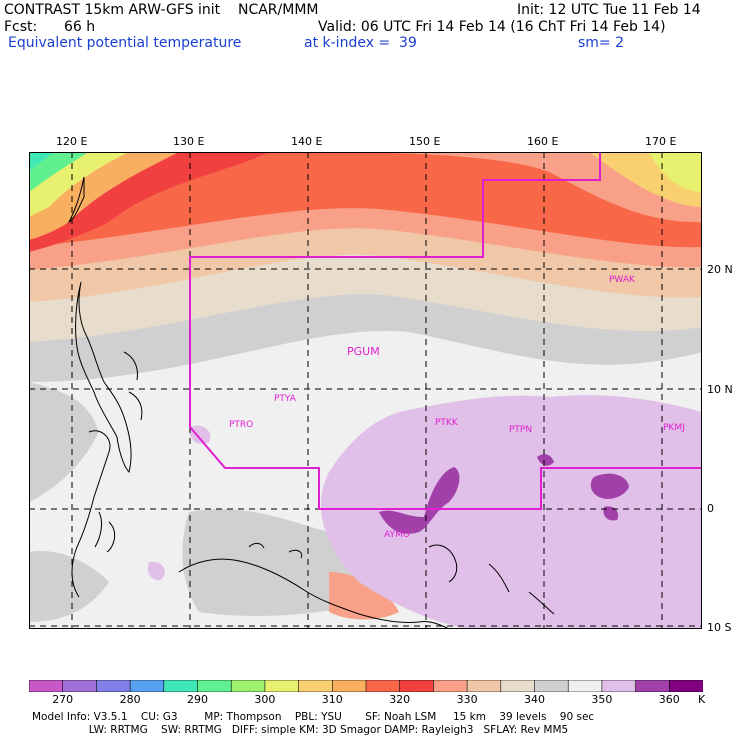  What do you see at coordinates (611, 513) in the screenshot?
I see `max-east-small` at bounding box center [611, 513].